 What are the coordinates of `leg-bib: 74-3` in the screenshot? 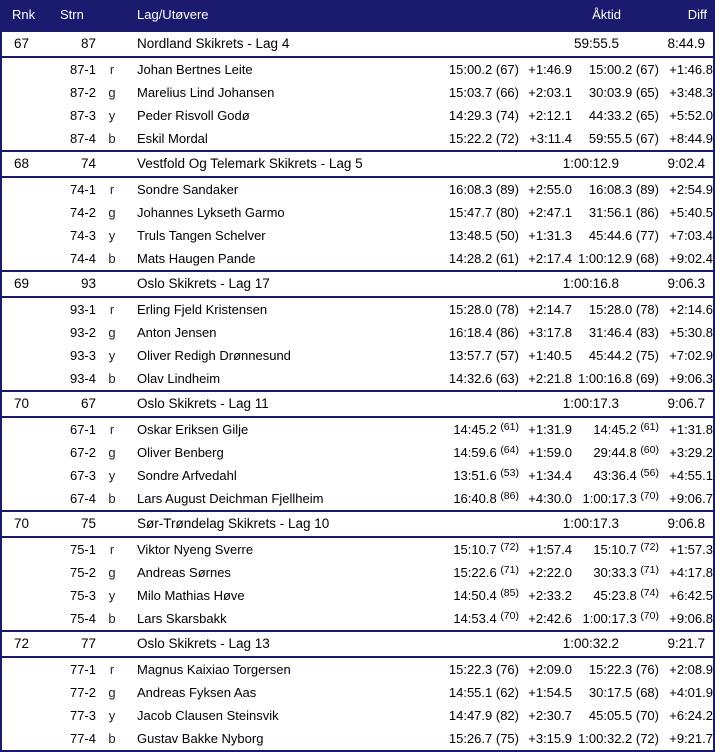 It's located at (82, 235).